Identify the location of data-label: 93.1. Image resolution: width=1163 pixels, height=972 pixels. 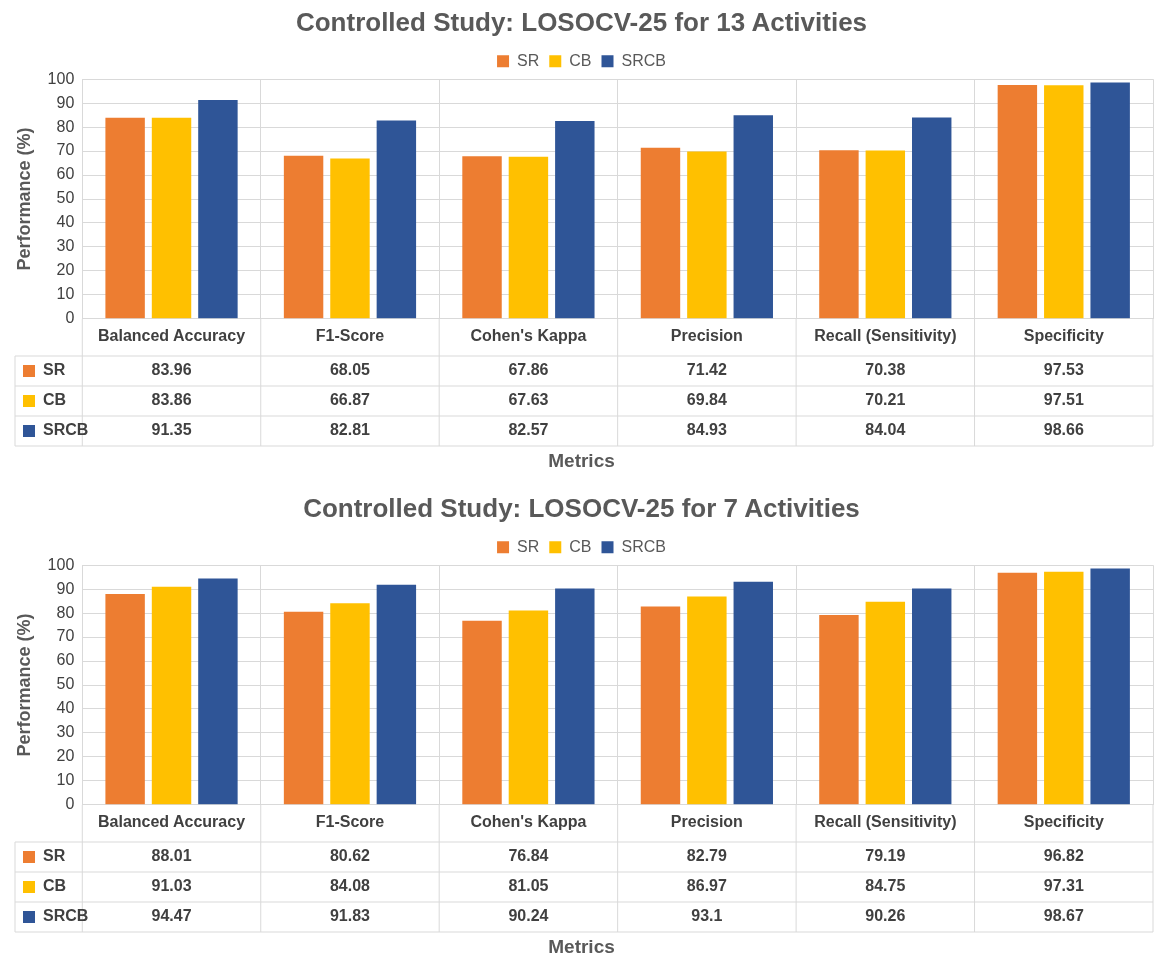
(707, 916).